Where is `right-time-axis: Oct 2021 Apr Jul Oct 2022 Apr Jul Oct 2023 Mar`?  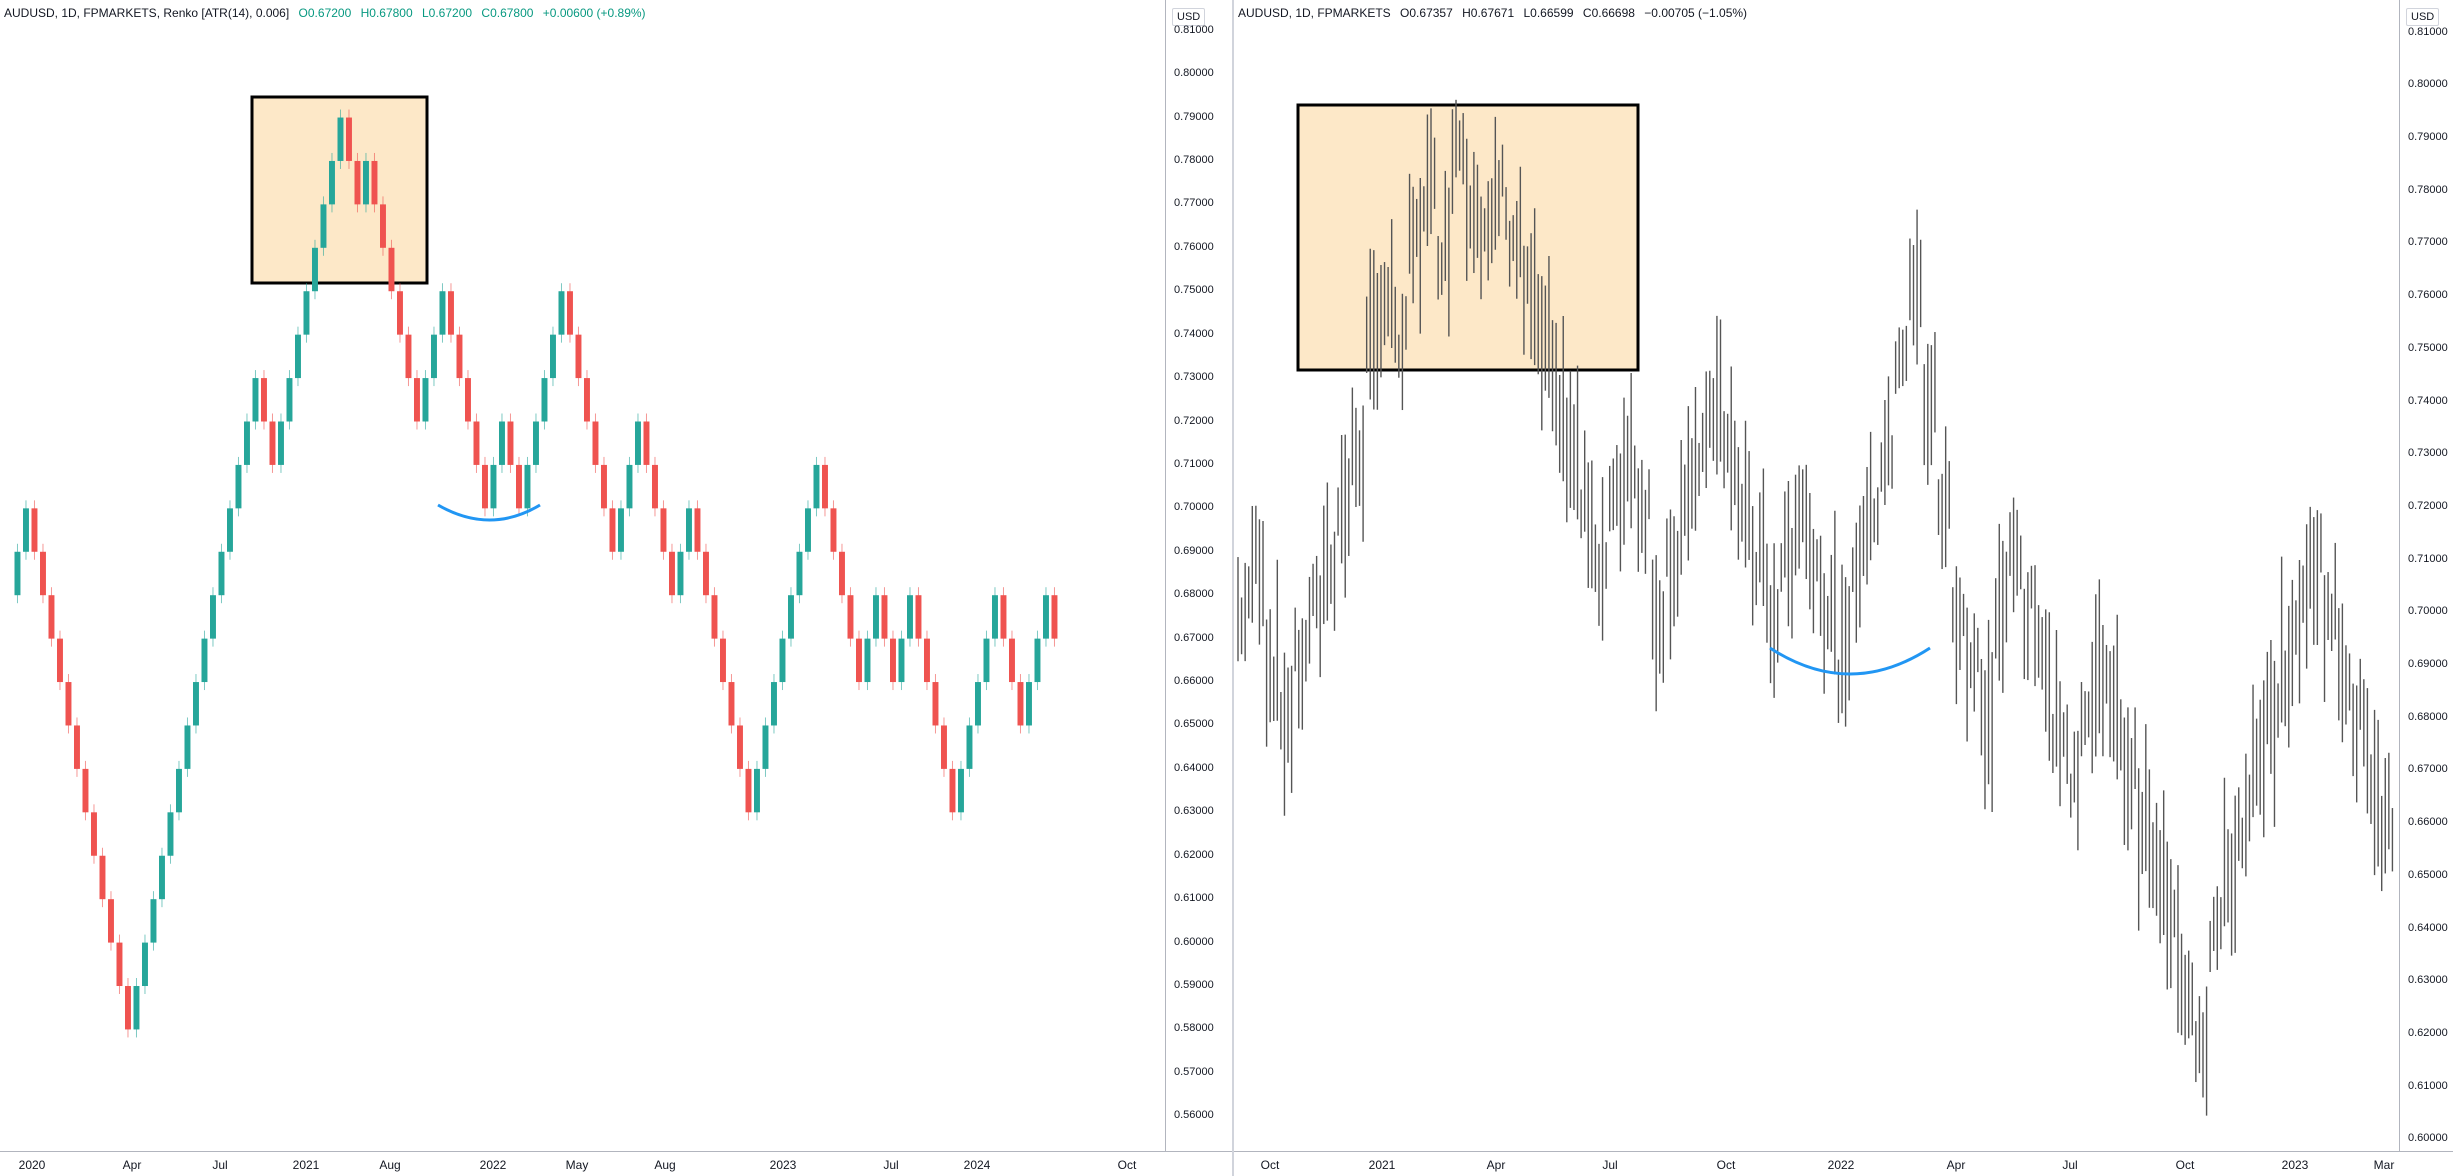
right-time-axis: Oct 2021 Apr Jul Oct 2022 Apr Jul Oct 2023 Mar is located at coordinates (1843, 1163).